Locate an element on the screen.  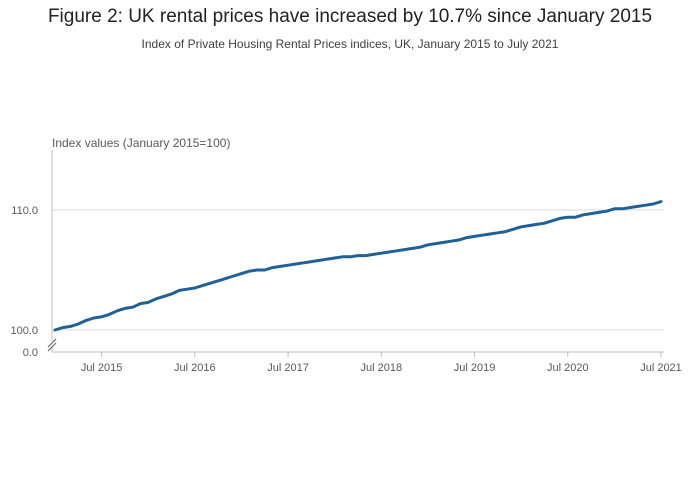
y-tick-label: 110.0 is located at coordinates (24, 211).